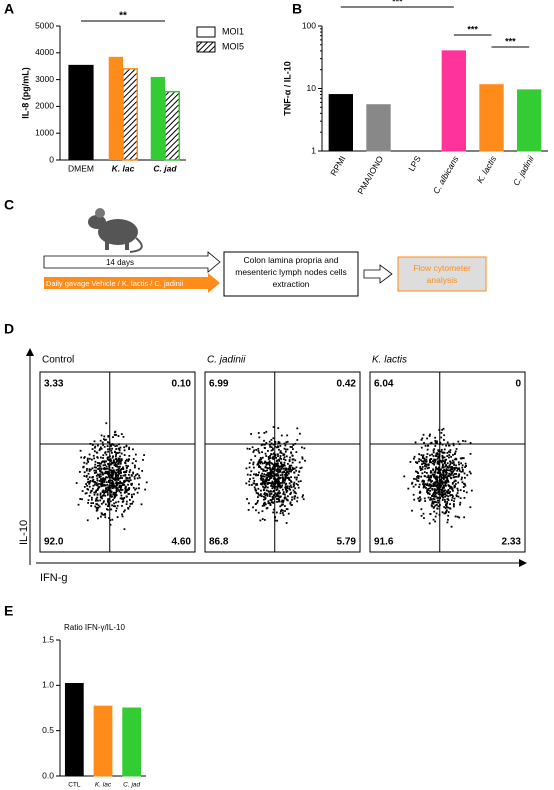 This screenshot has width=554, height=790. I want to click on y-axis-label: TNF-α / IL-10, so click(287, 88).